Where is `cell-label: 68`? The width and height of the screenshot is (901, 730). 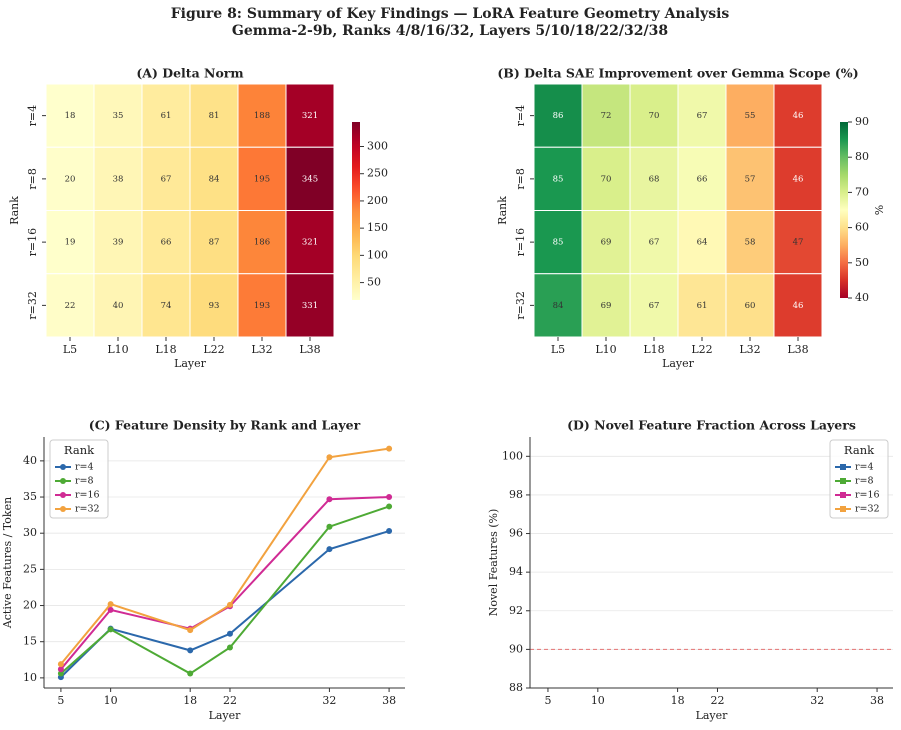 cell-label: 68 is located at coordinates (654, 179).